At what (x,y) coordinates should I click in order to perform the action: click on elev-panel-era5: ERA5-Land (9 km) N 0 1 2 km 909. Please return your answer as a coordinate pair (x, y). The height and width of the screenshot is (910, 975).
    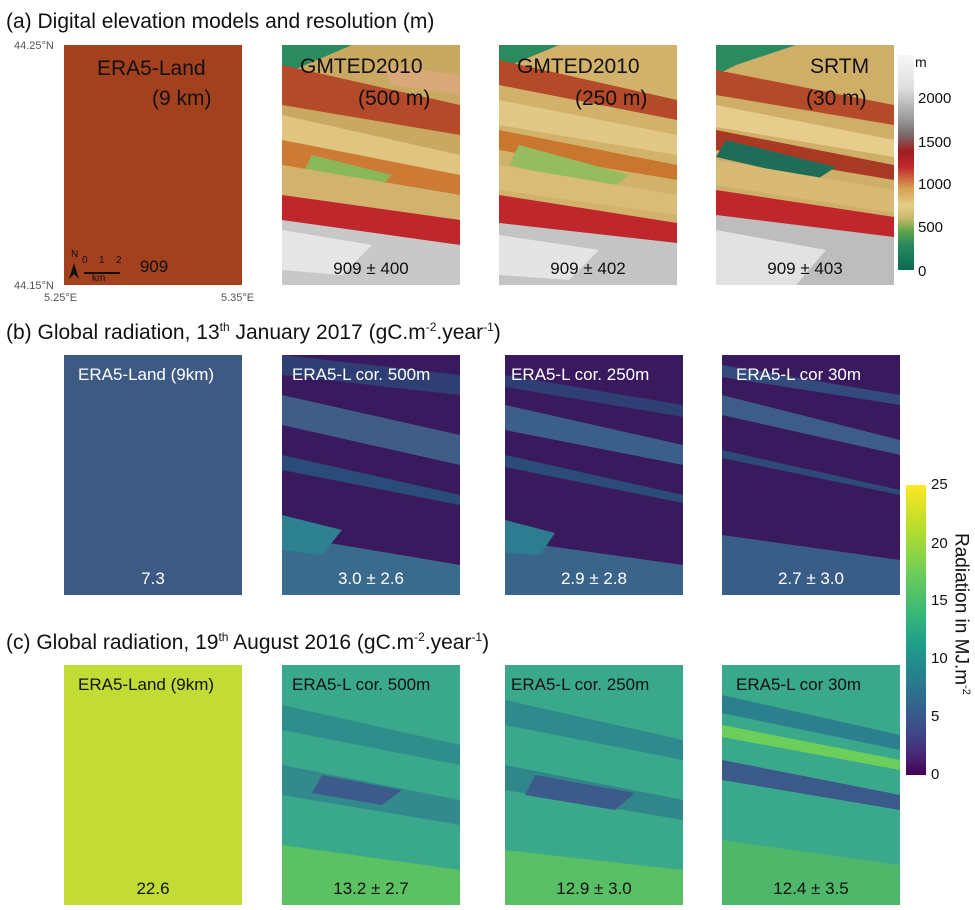
    Looking at the image, I should click on (153, 165).